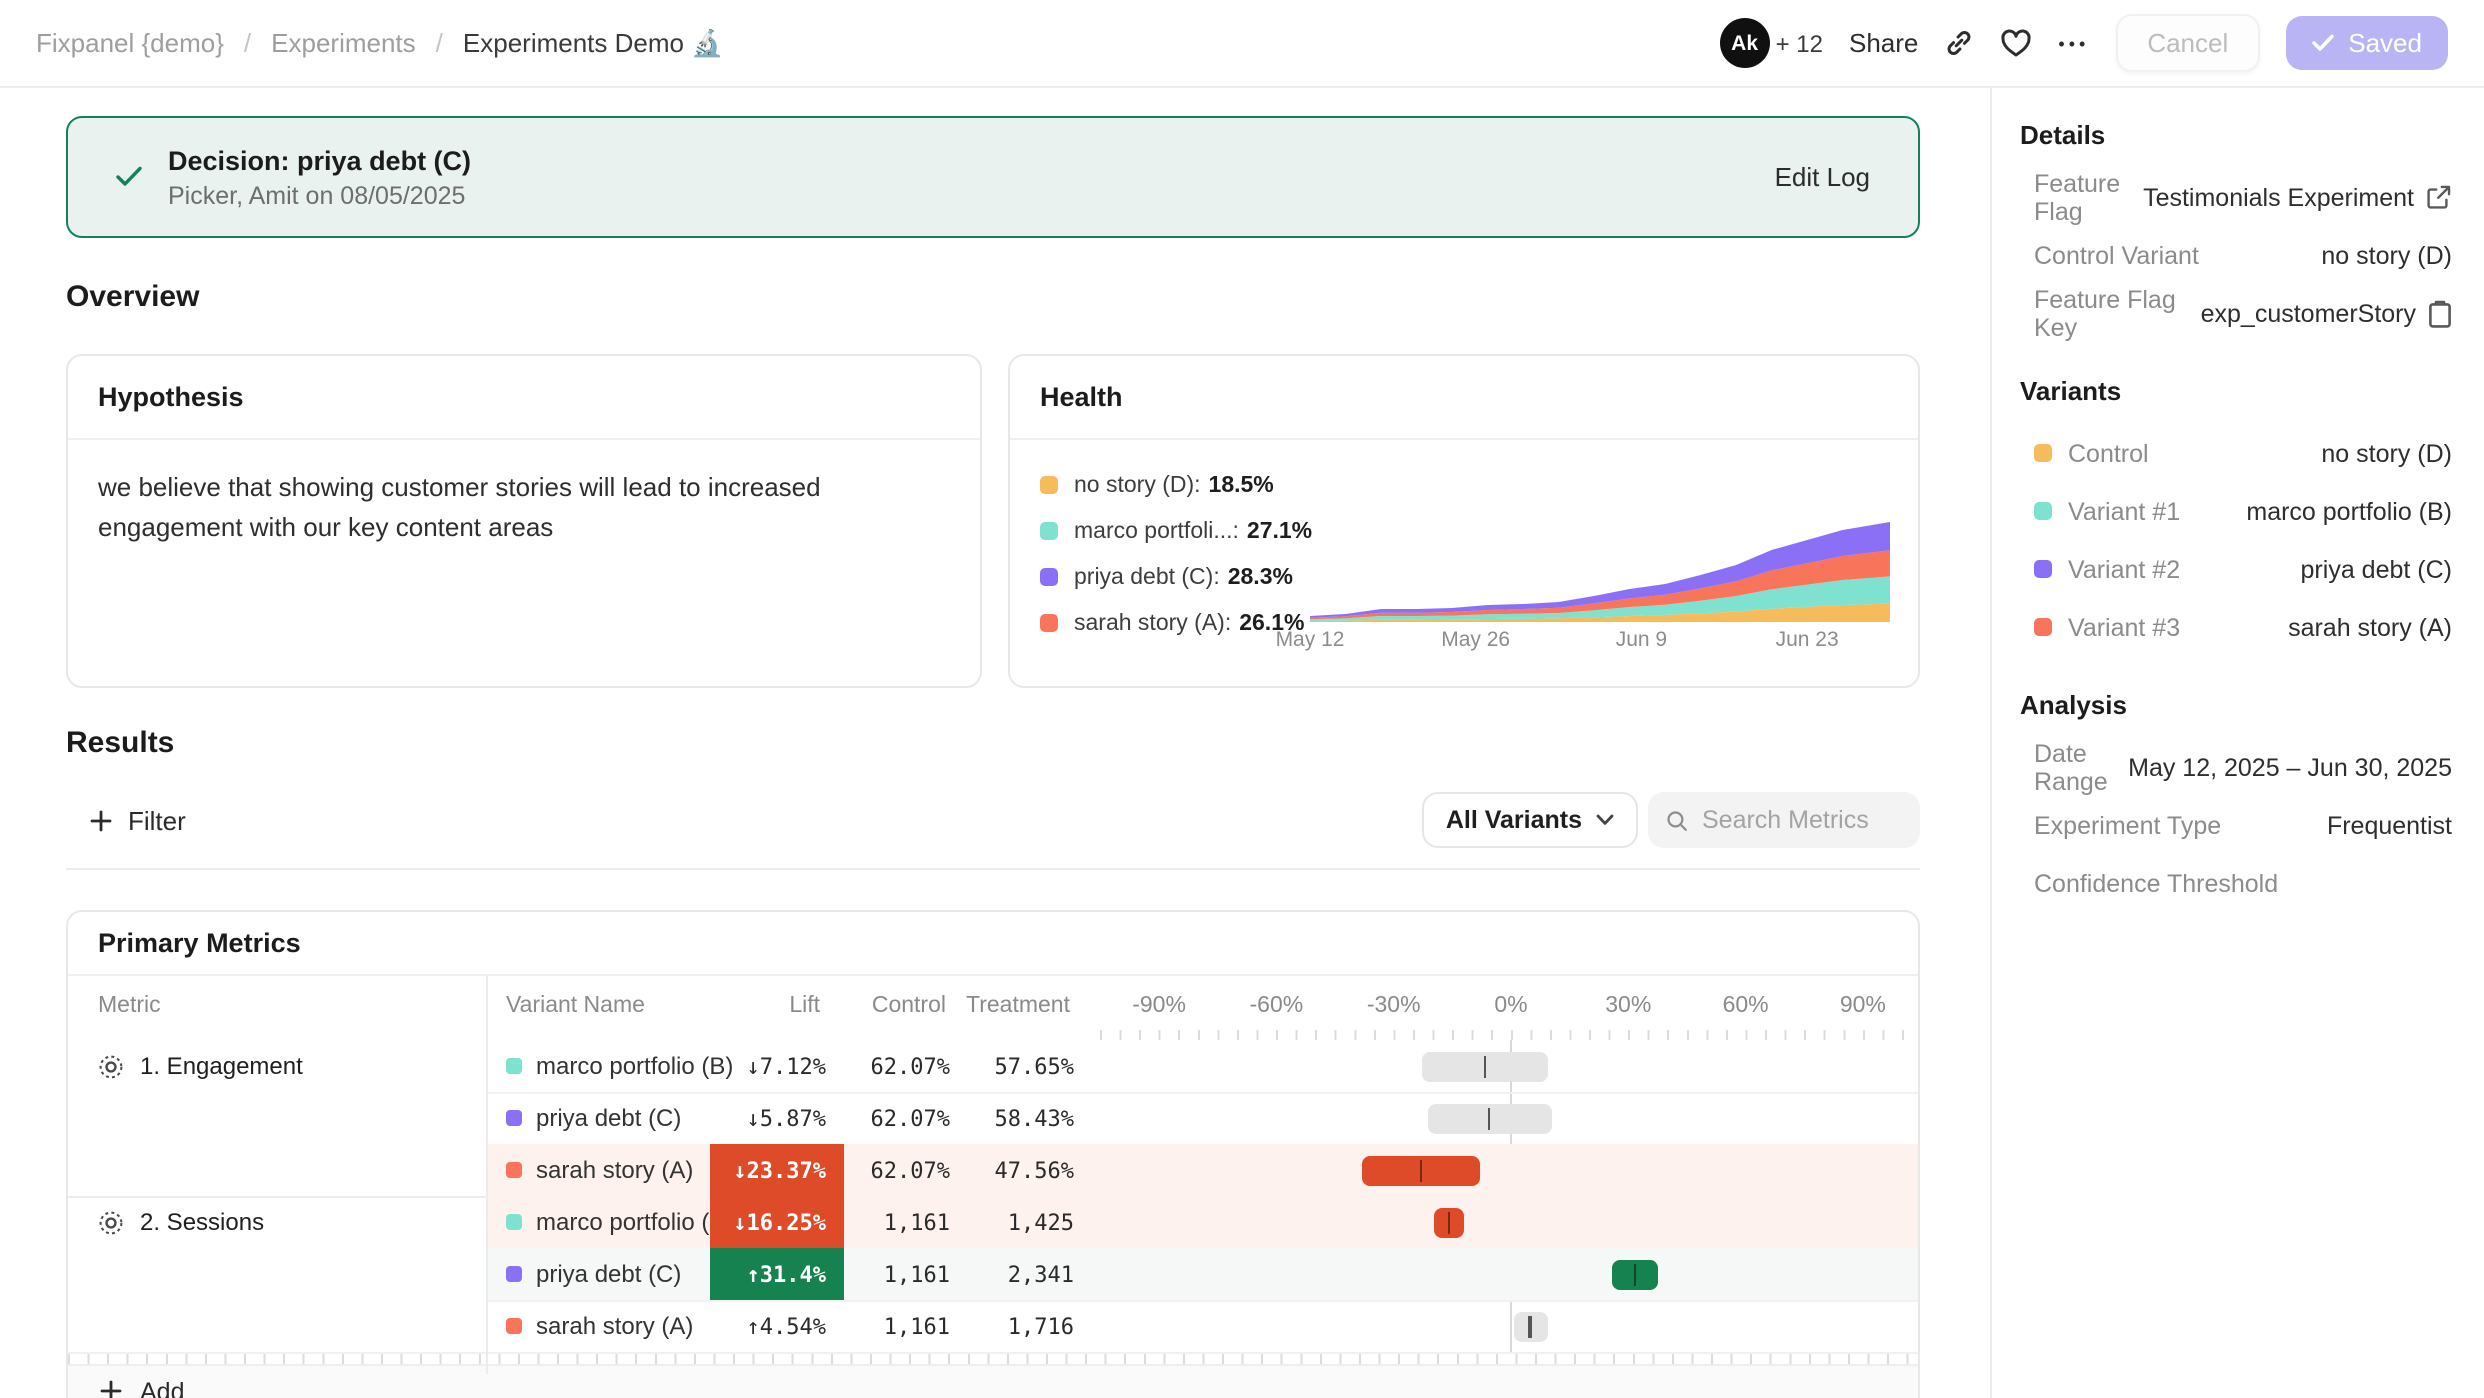 This screenshot has height=1398, width=2484. I want to click on clipboard-icon, so click(2440, 313).